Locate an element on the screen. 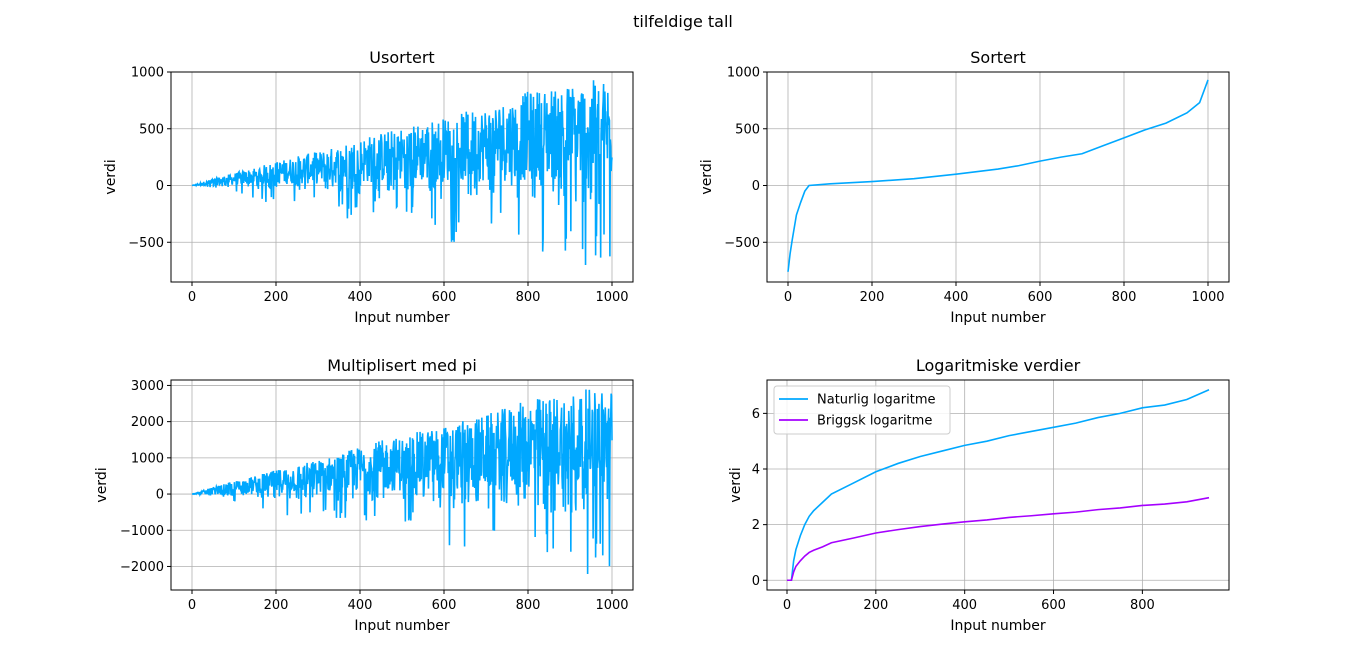 The image size is (1366, 667). y-tick-label: 6 is located at coordinates (756, 414).